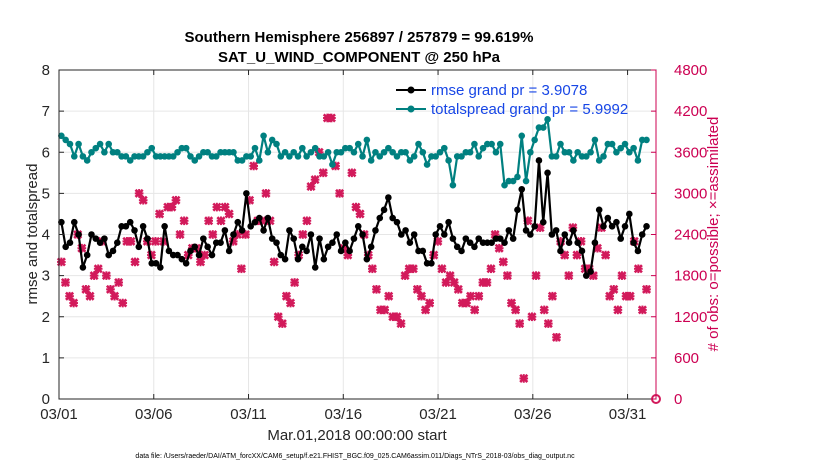 This screenshot has width=830, height=470. Describe the element at coordinates (46, 235) in the screenshot. I see `y-tick-label: 4` at that location.